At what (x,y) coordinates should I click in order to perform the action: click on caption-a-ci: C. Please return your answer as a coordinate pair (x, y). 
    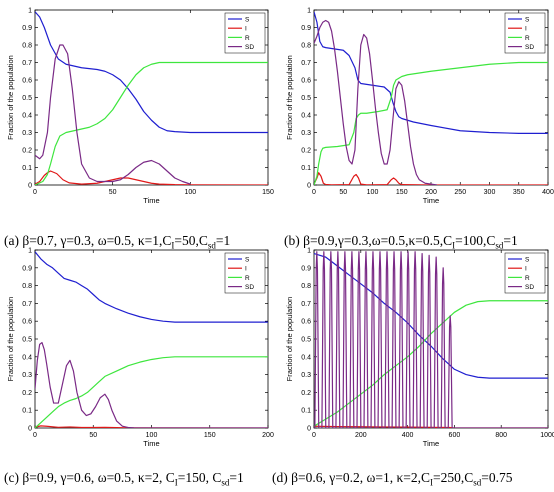
    Looking at the image, I should click on (167, 240).